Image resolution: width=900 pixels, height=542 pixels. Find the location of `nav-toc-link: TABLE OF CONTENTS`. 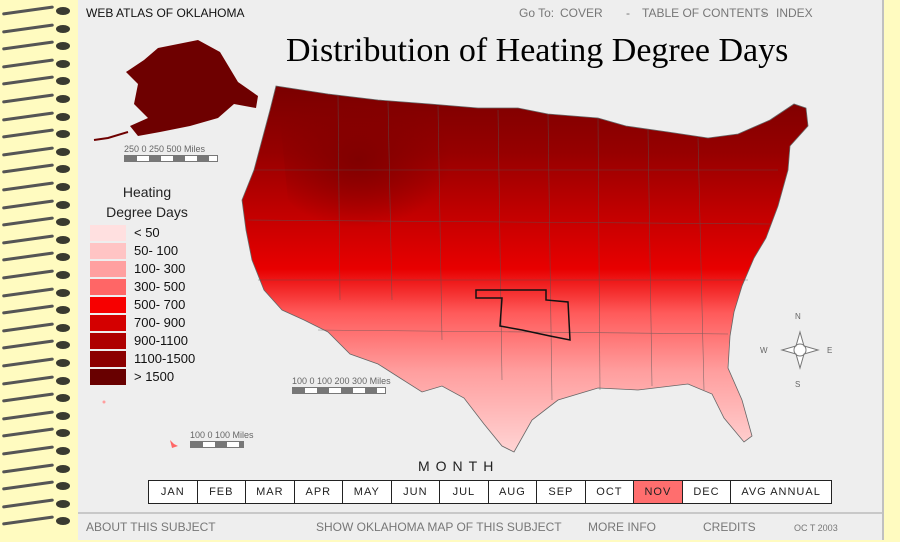

nav-toc-link: TABLE OF CONTENTS is located at coordinates (705, 13).